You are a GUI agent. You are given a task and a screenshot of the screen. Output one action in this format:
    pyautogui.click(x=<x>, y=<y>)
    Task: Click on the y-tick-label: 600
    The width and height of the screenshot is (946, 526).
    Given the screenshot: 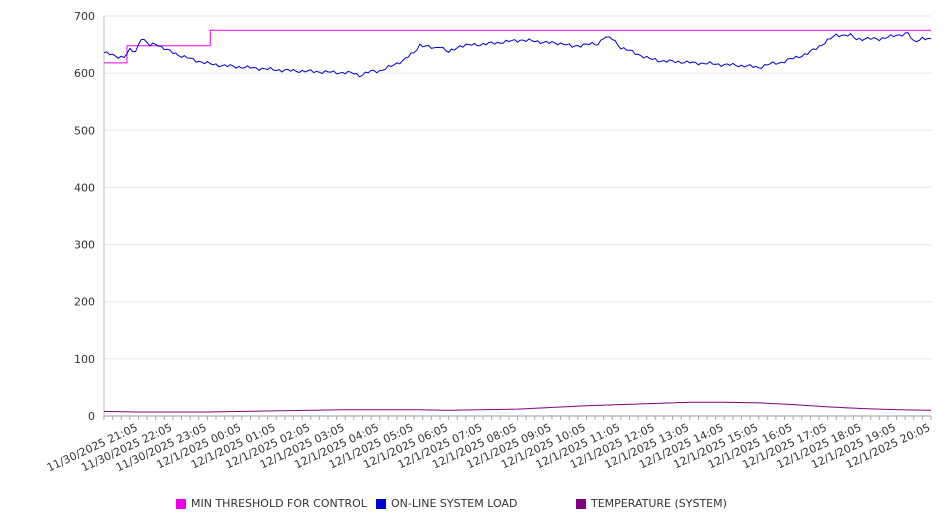 What is the action you would take?
    pyautogui.click(x=84, y=73)
    